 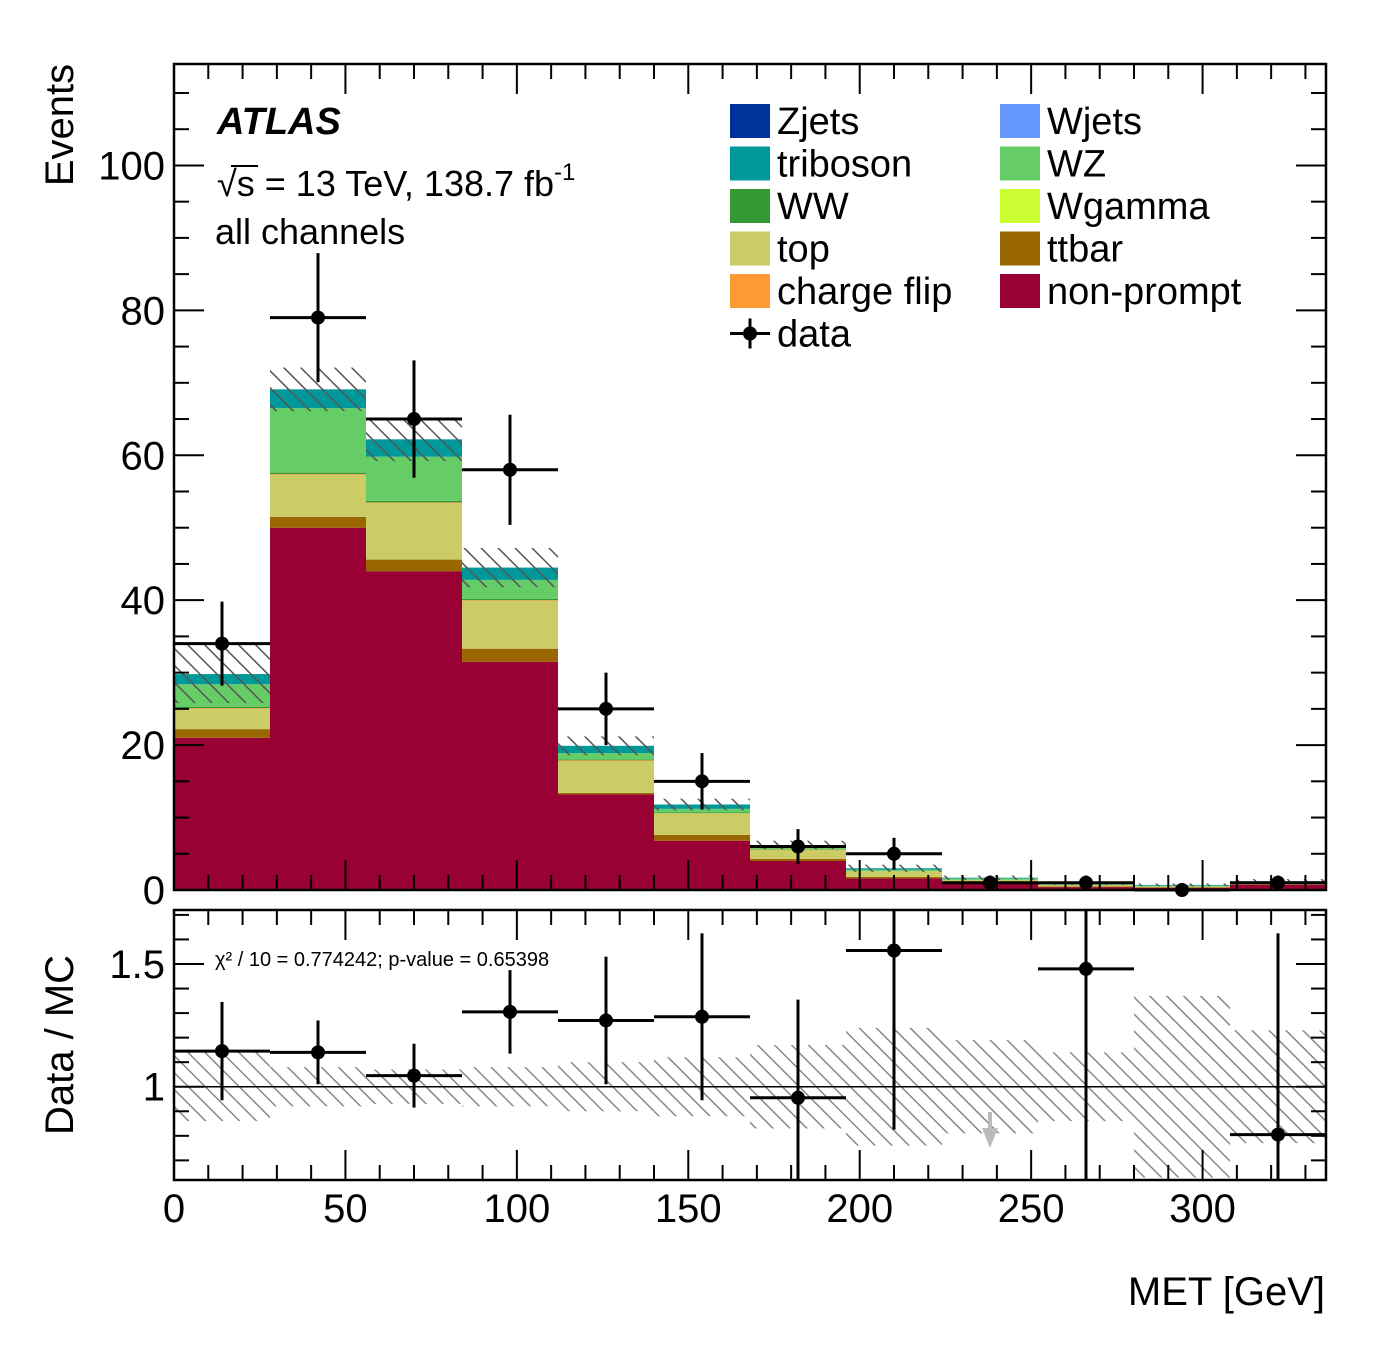 I want to click on legend-swatch-Wjets, so click(x=1020, y=121).